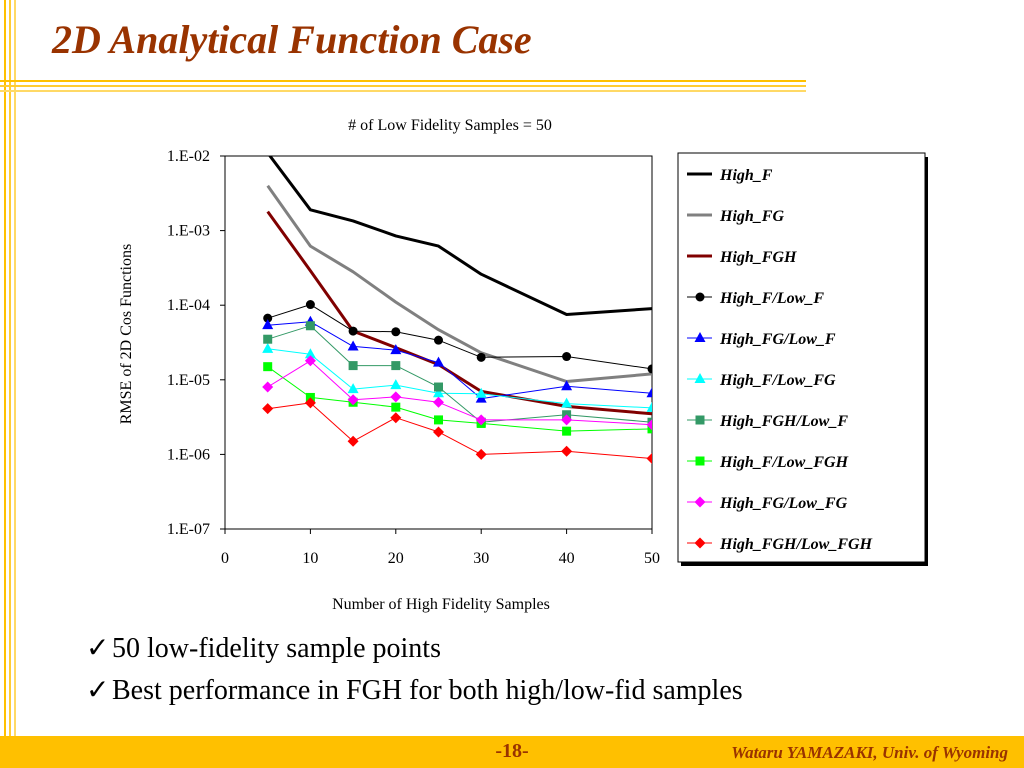 The image size is (1024, 768). What do you see at coordinates (652, 558) in the screenshot?
I see `x-tick-label: 50` at bounding box center [652, 558].